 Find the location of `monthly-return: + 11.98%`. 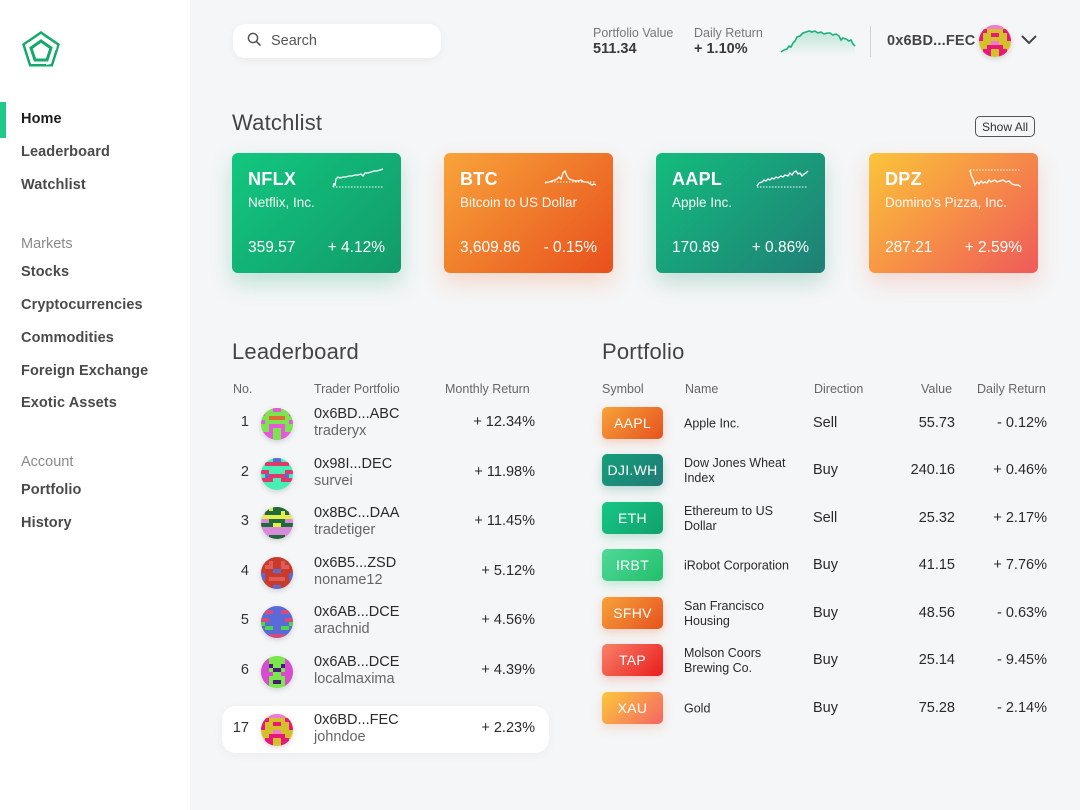

monthly-return: + 11.98% is located at coordinates (504, 472).